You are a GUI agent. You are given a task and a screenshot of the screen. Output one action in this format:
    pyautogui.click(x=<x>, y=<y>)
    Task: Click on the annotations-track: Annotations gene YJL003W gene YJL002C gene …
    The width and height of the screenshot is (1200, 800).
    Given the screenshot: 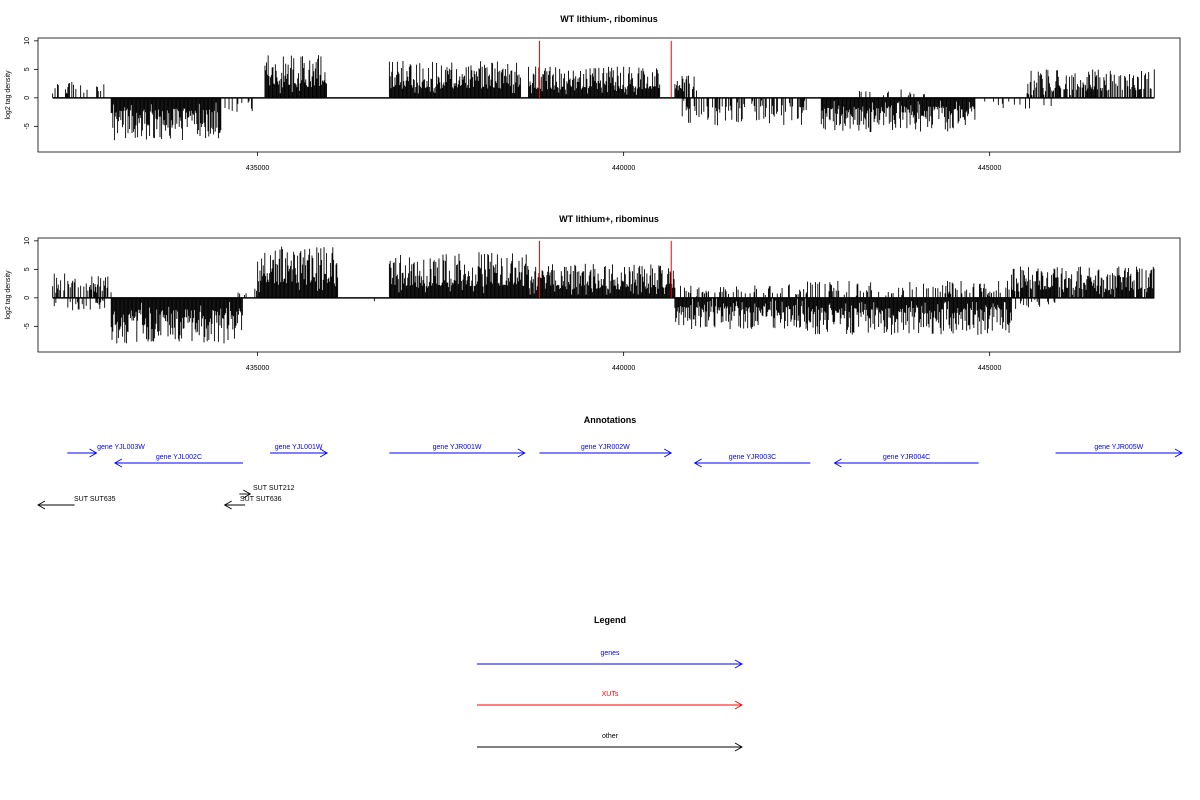 What is the action you would take?
    pyautogui.click(x=610, y=462)
    